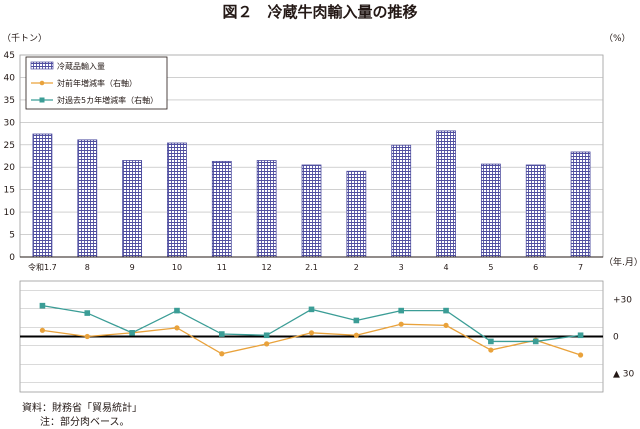 The image size is (640, 429). Describe the element at coordinates (12, 236) in the screenshot. I see `y-tick-label: 5` at that location.